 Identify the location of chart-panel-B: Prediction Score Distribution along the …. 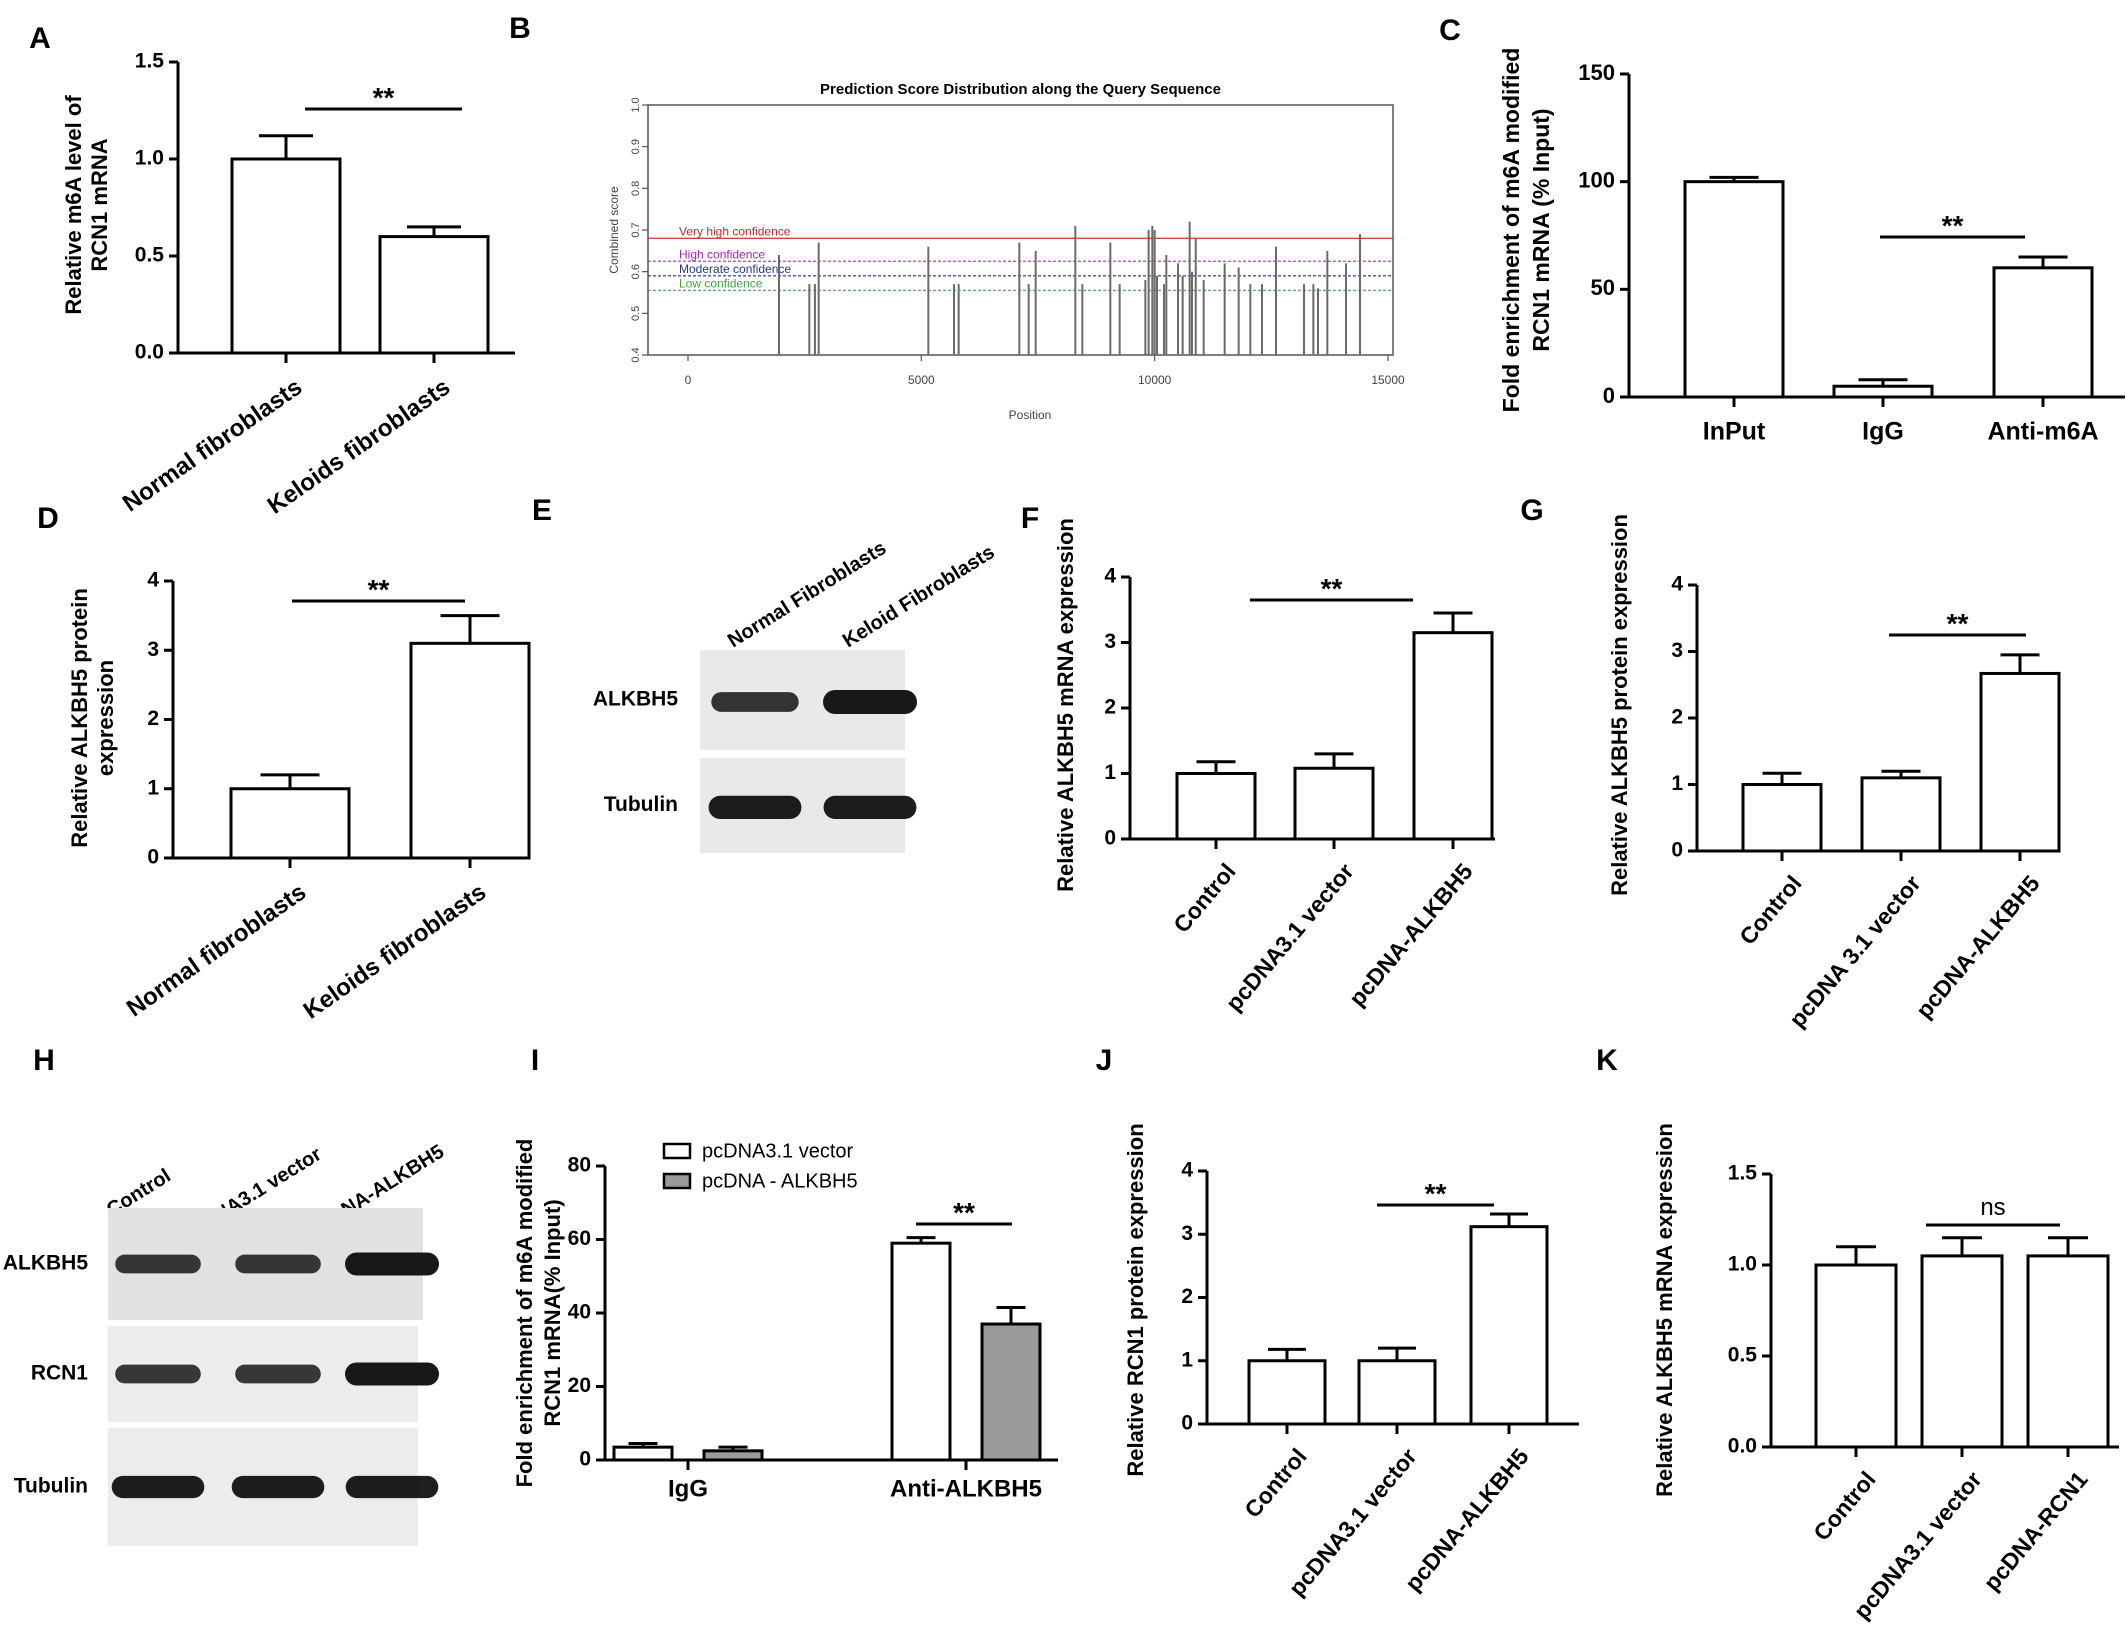
(1006, 251).